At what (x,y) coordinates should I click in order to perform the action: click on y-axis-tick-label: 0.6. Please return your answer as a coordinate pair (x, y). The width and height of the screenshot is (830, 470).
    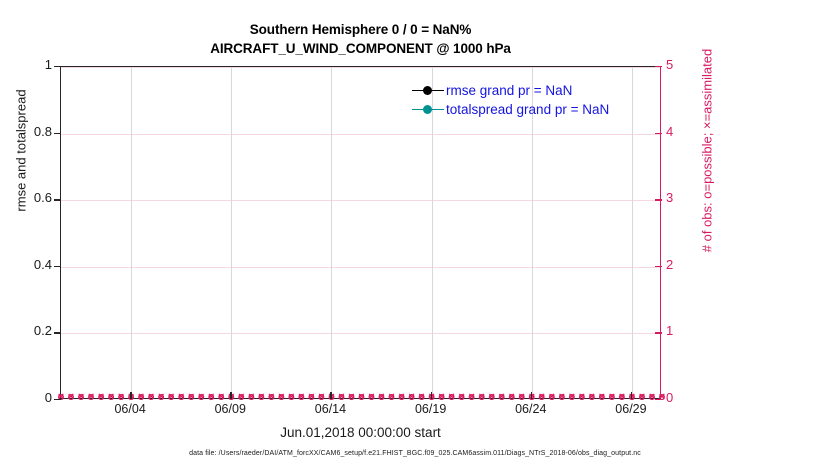
    Looking at the image, I should click on (42, 198).